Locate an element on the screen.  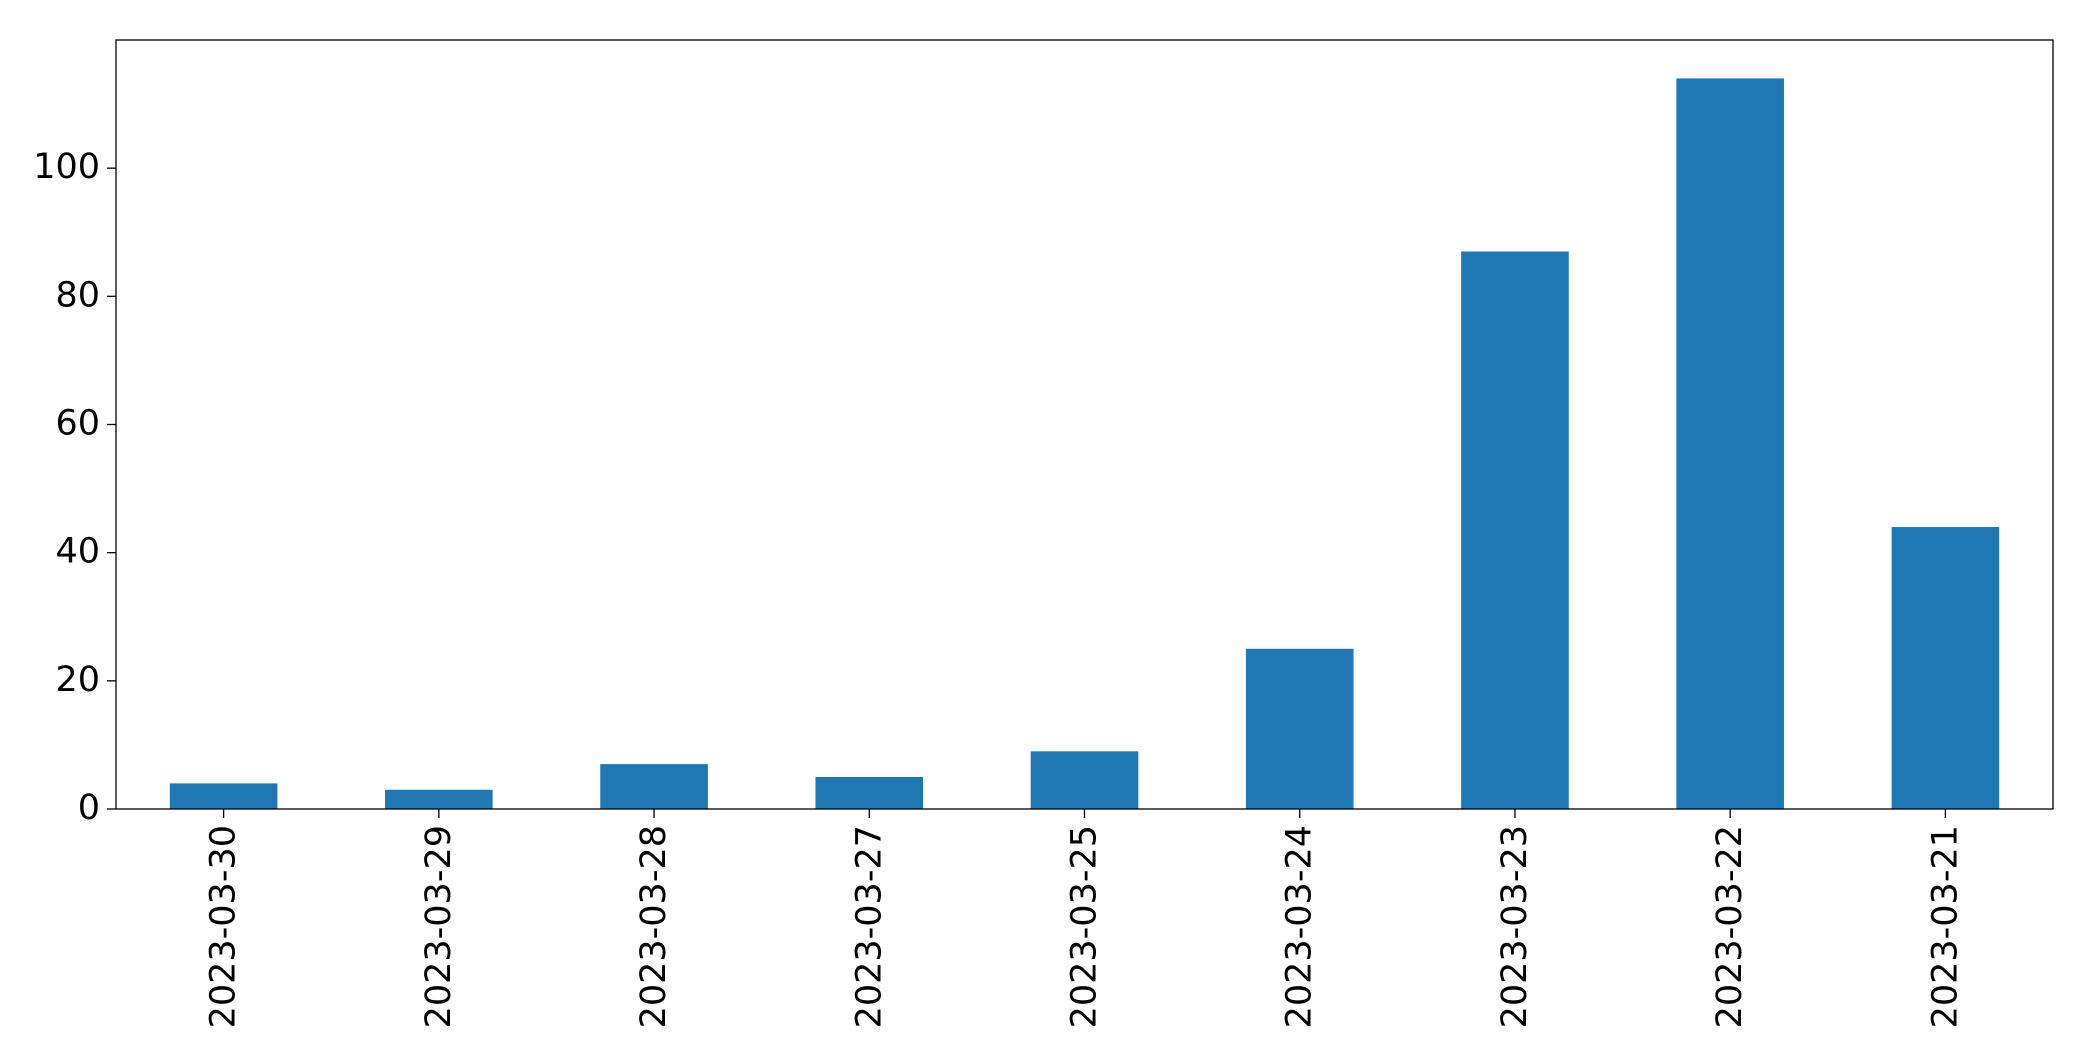
x-tick-label: 2023-03-24 is located at coordinates (1300, 926).